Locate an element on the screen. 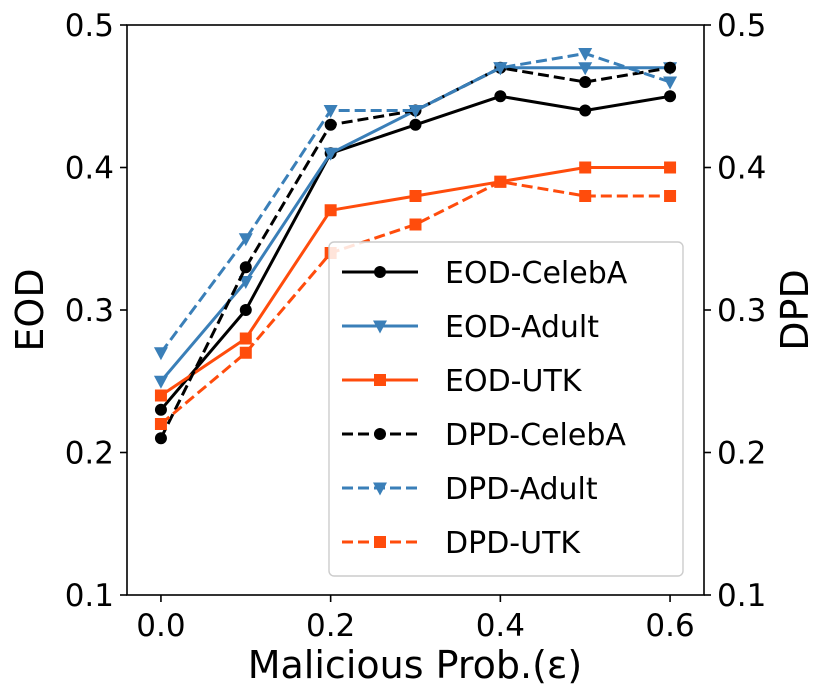  y-tick-label-left: 0.2 is located at coordinates (89, 454).